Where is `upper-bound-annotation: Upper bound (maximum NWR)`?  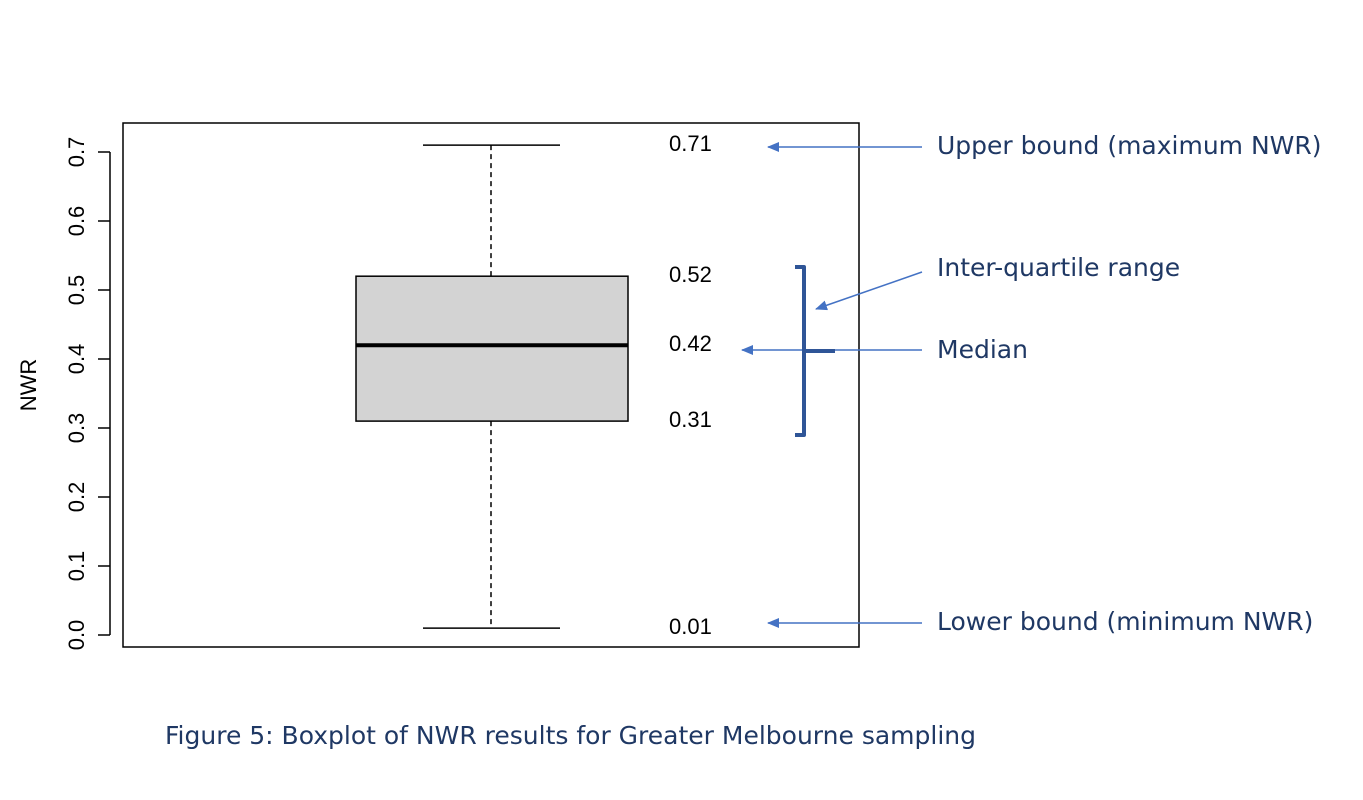
upper-bound-annotation: Upper bound (maximum NWR) is located at coordinates (1129, 145).